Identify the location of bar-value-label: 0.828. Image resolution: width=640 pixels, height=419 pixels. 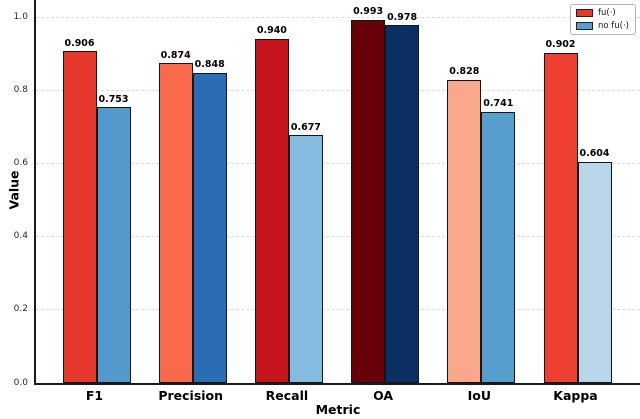
(464, 72).